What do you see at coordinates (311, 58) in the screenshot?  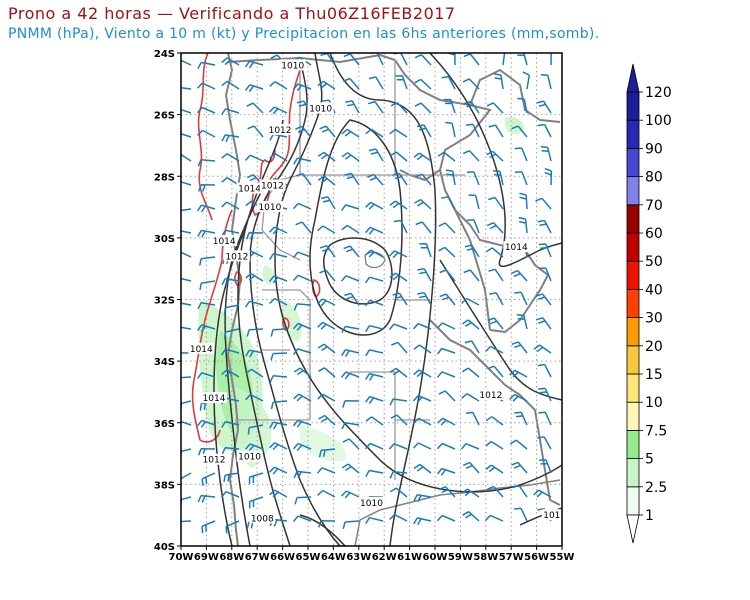 I see `country-border-bolivia` at bounding box center [311, 58].